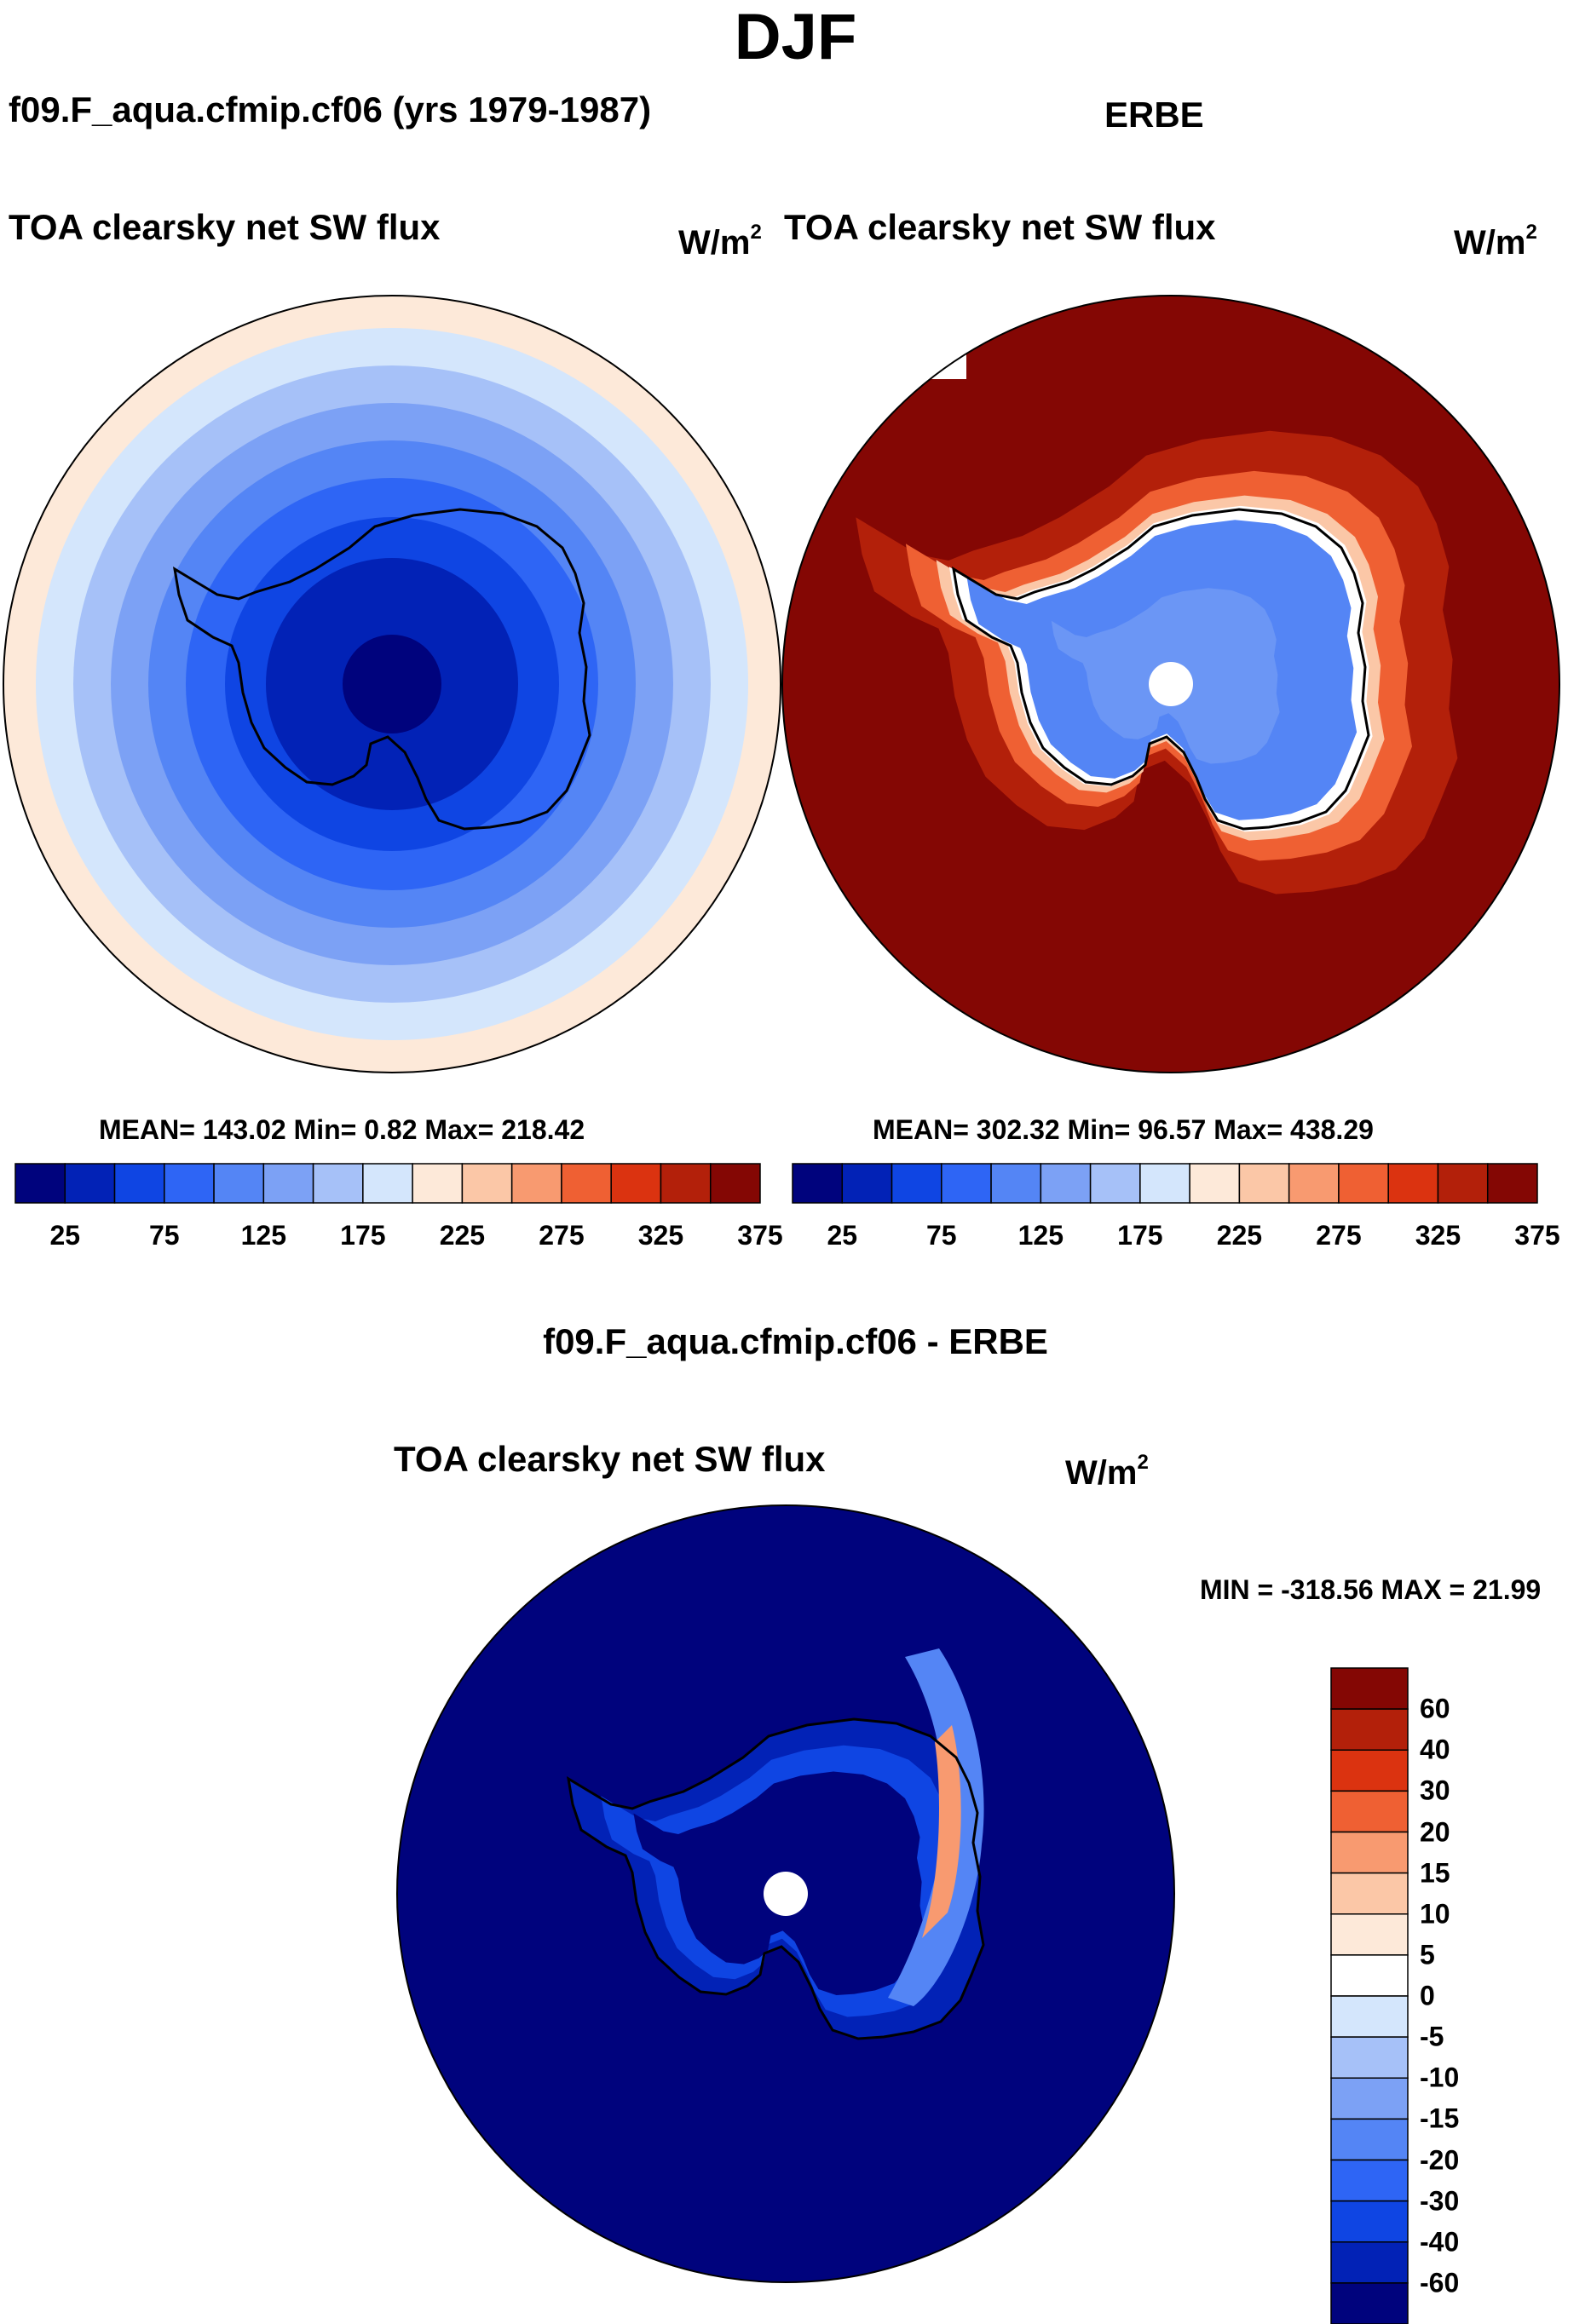  What do you see at coordinates (1101, 1473) in the screenshot?
I see `diff-units-base: W/m` at bounding box center [1101, 1473].